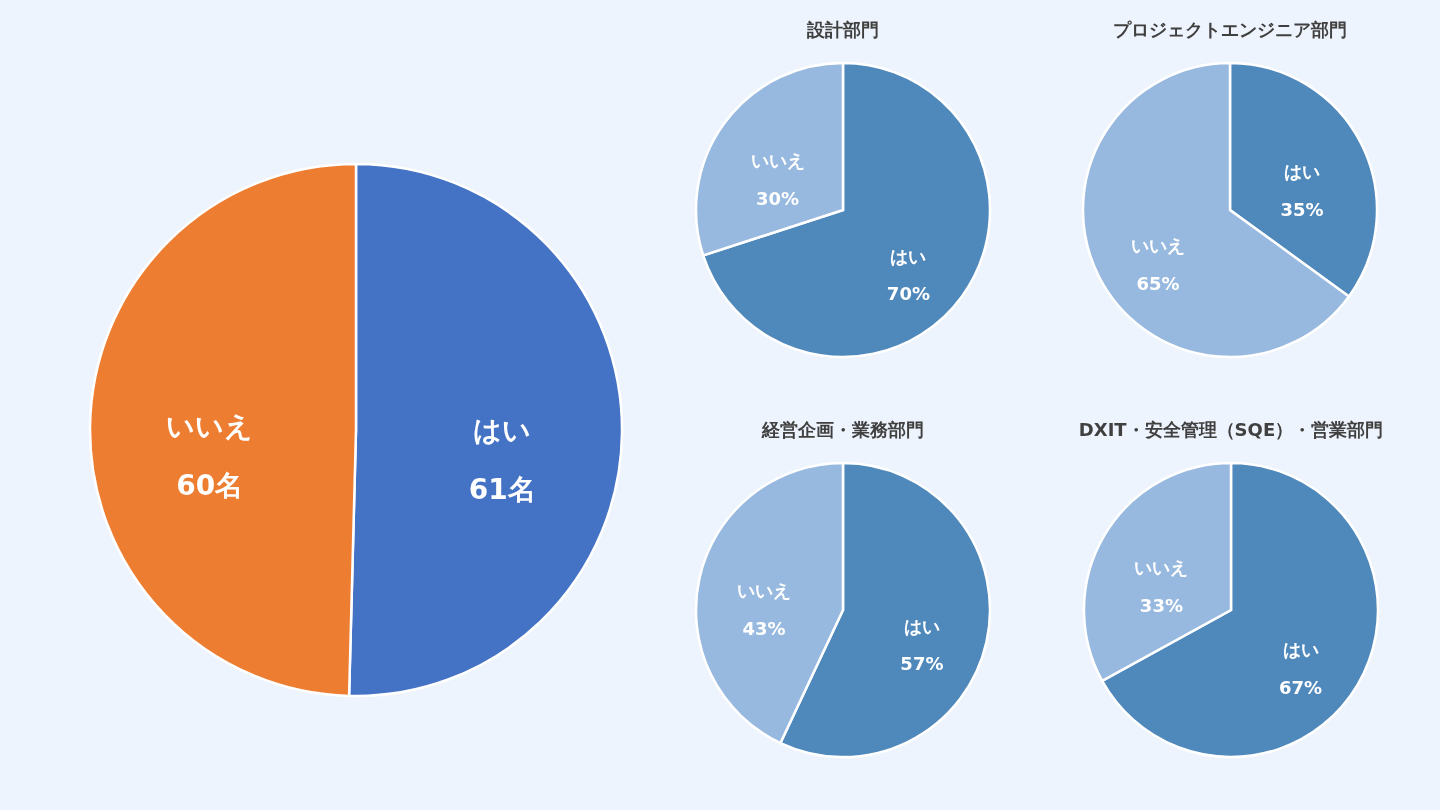 The width and height of the screenshot is (1440, 810). Describe the element at coordinates (1230, 29) in the screenshot. I see `chart-title: プロジェクトエンジニア部門` at that location.